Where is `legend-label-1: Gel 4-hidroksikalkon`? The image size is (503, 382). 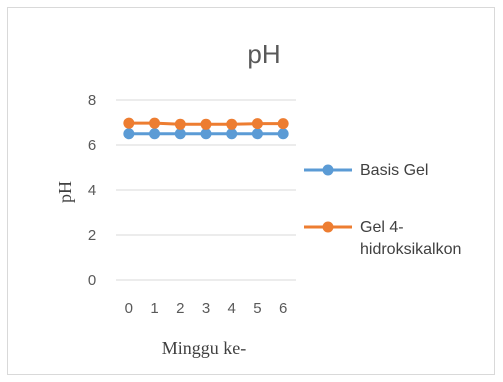 legend-label-1: Gel 4-hidroksikalkon is located at coordinates (410, 238).